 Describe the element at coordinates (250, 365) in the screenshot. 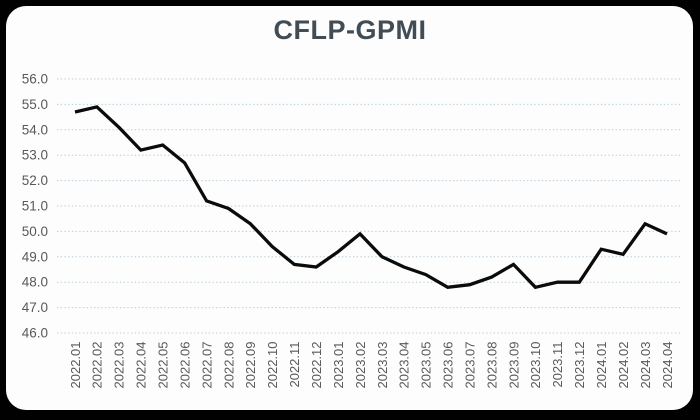

I see `x-tick-label: 2022.09` at that location.